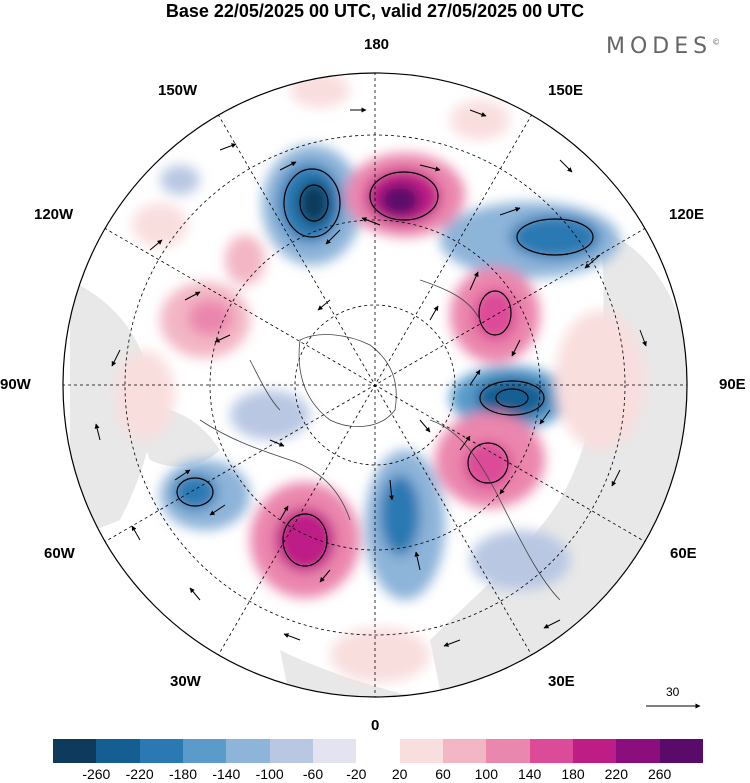 The width and height of the screenshot is (750, 783). I want to click on colorbar-tick-label: -20, so click(356, 774).